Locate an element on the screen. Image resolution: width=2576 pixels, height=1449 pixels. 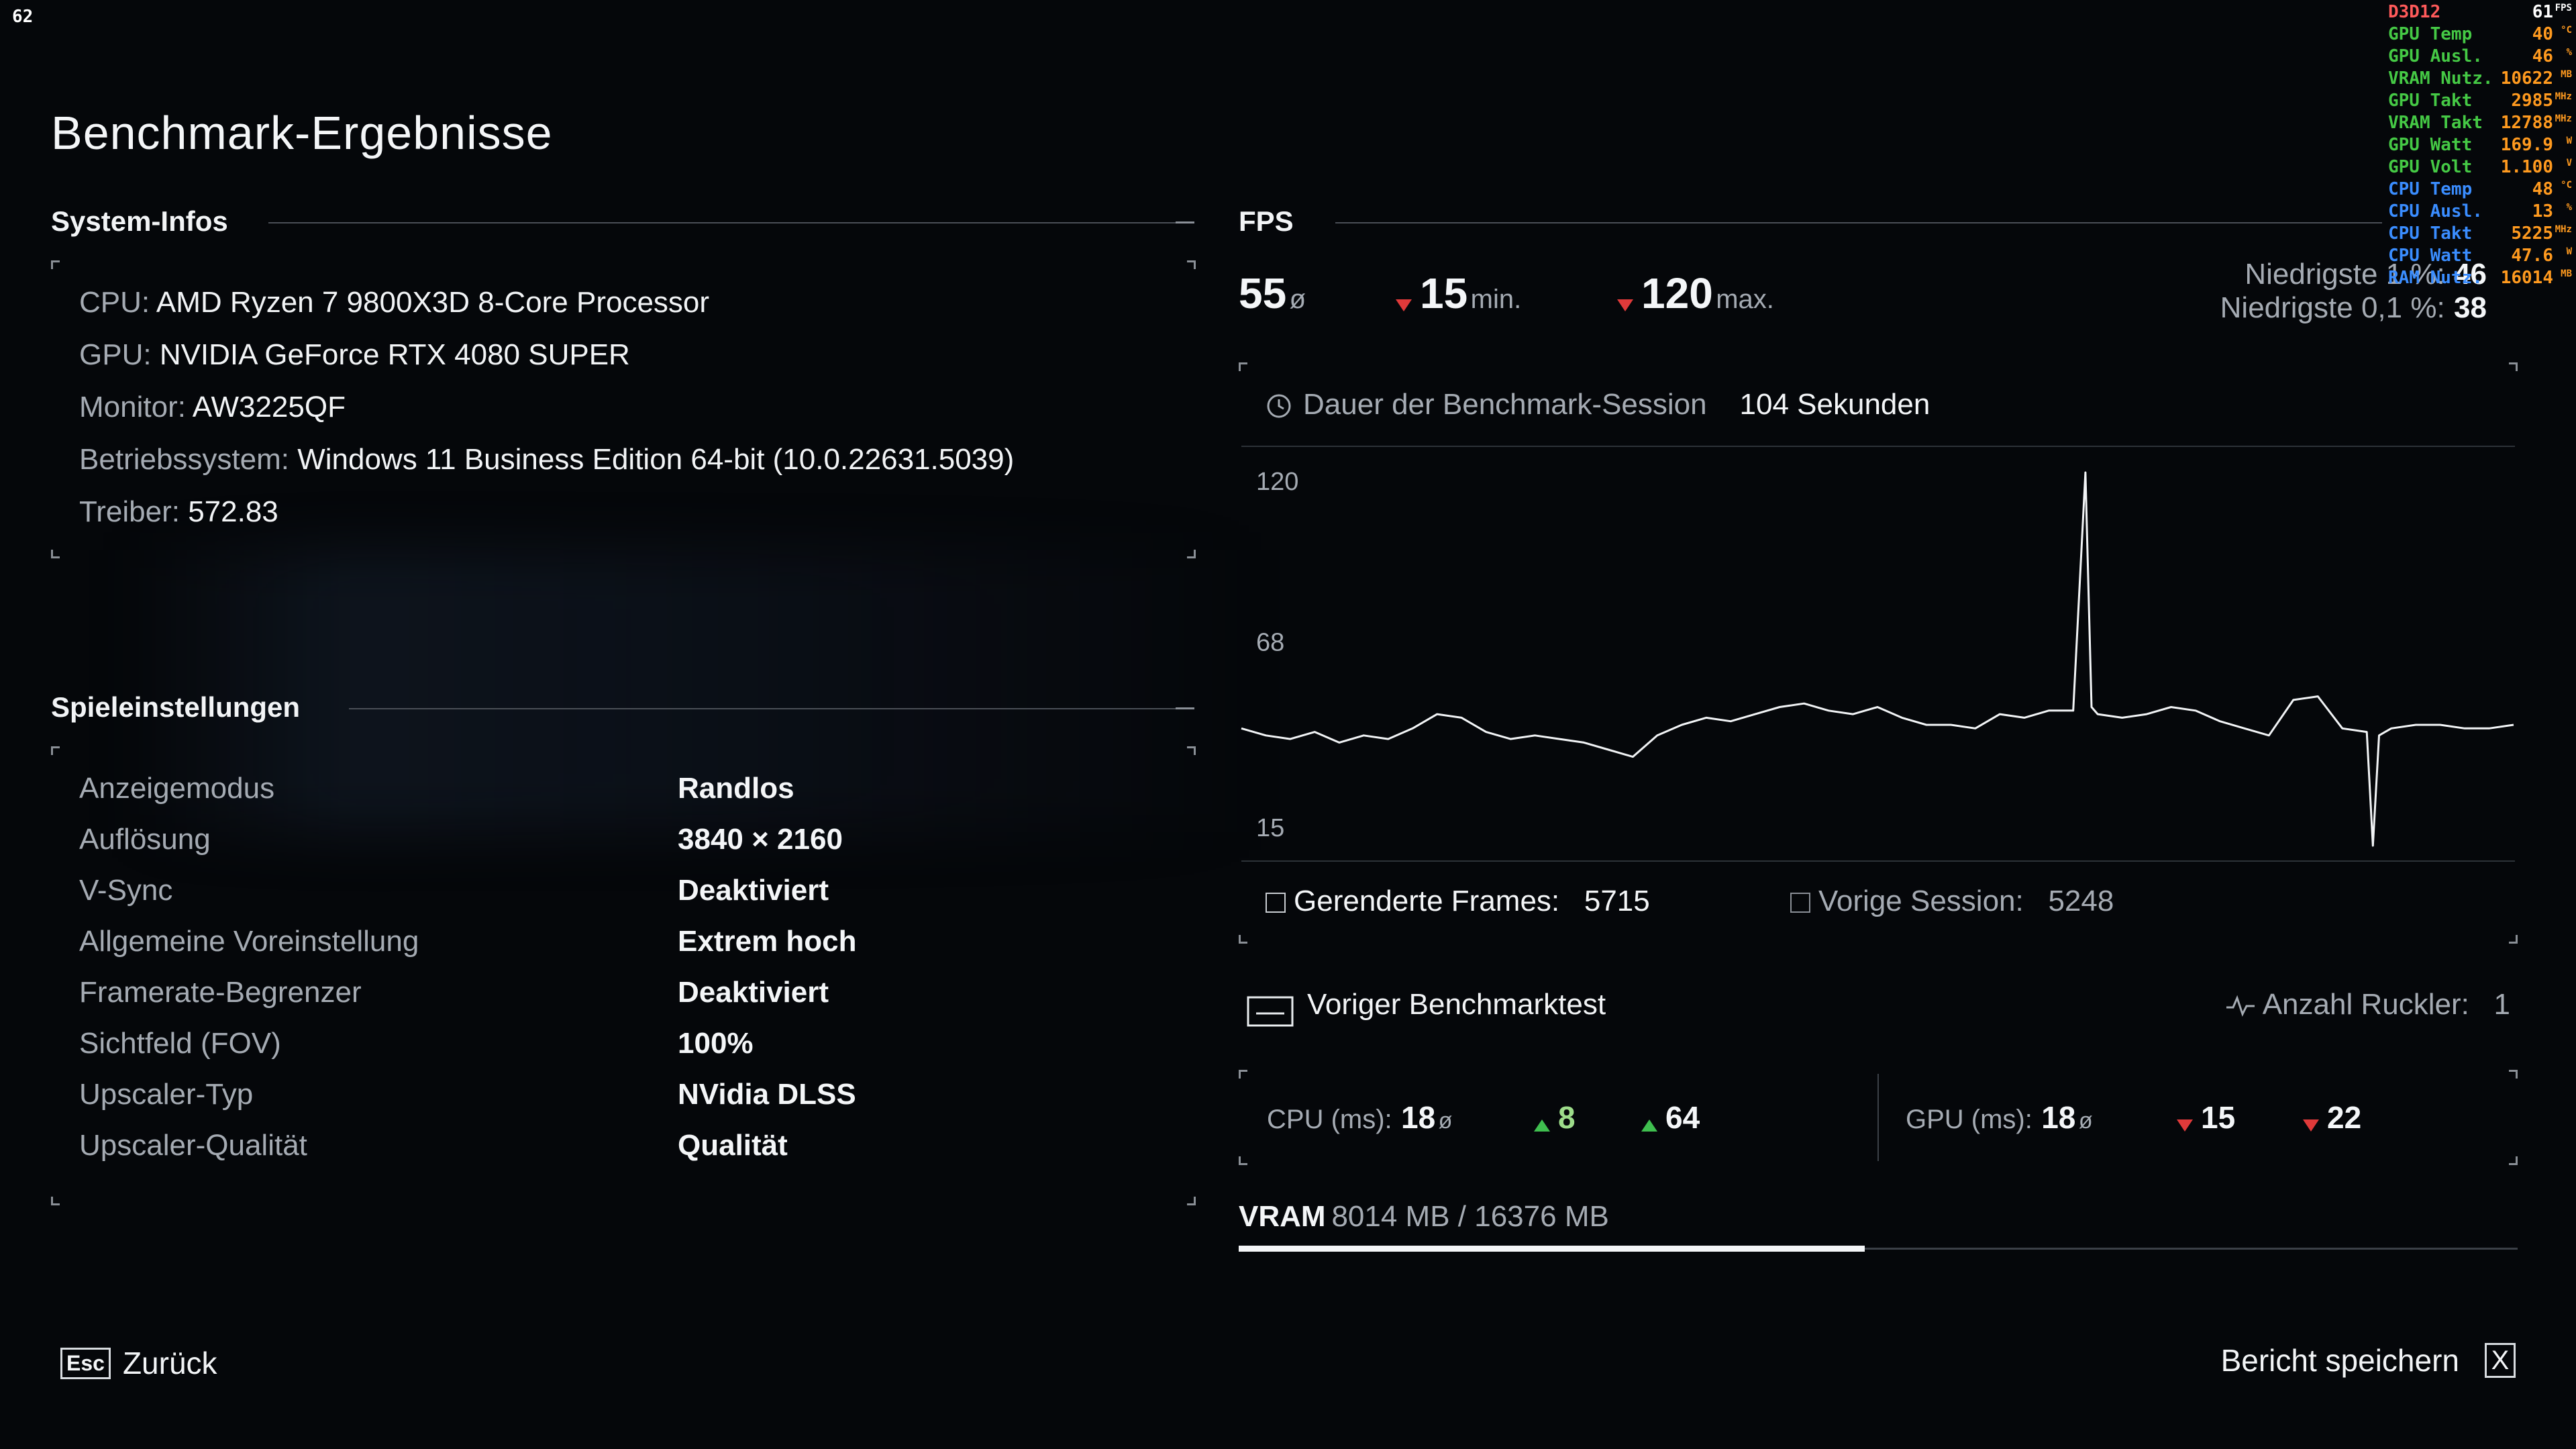
overlay-row-name: VRAM Takt is located at coordinates (2435, 123).